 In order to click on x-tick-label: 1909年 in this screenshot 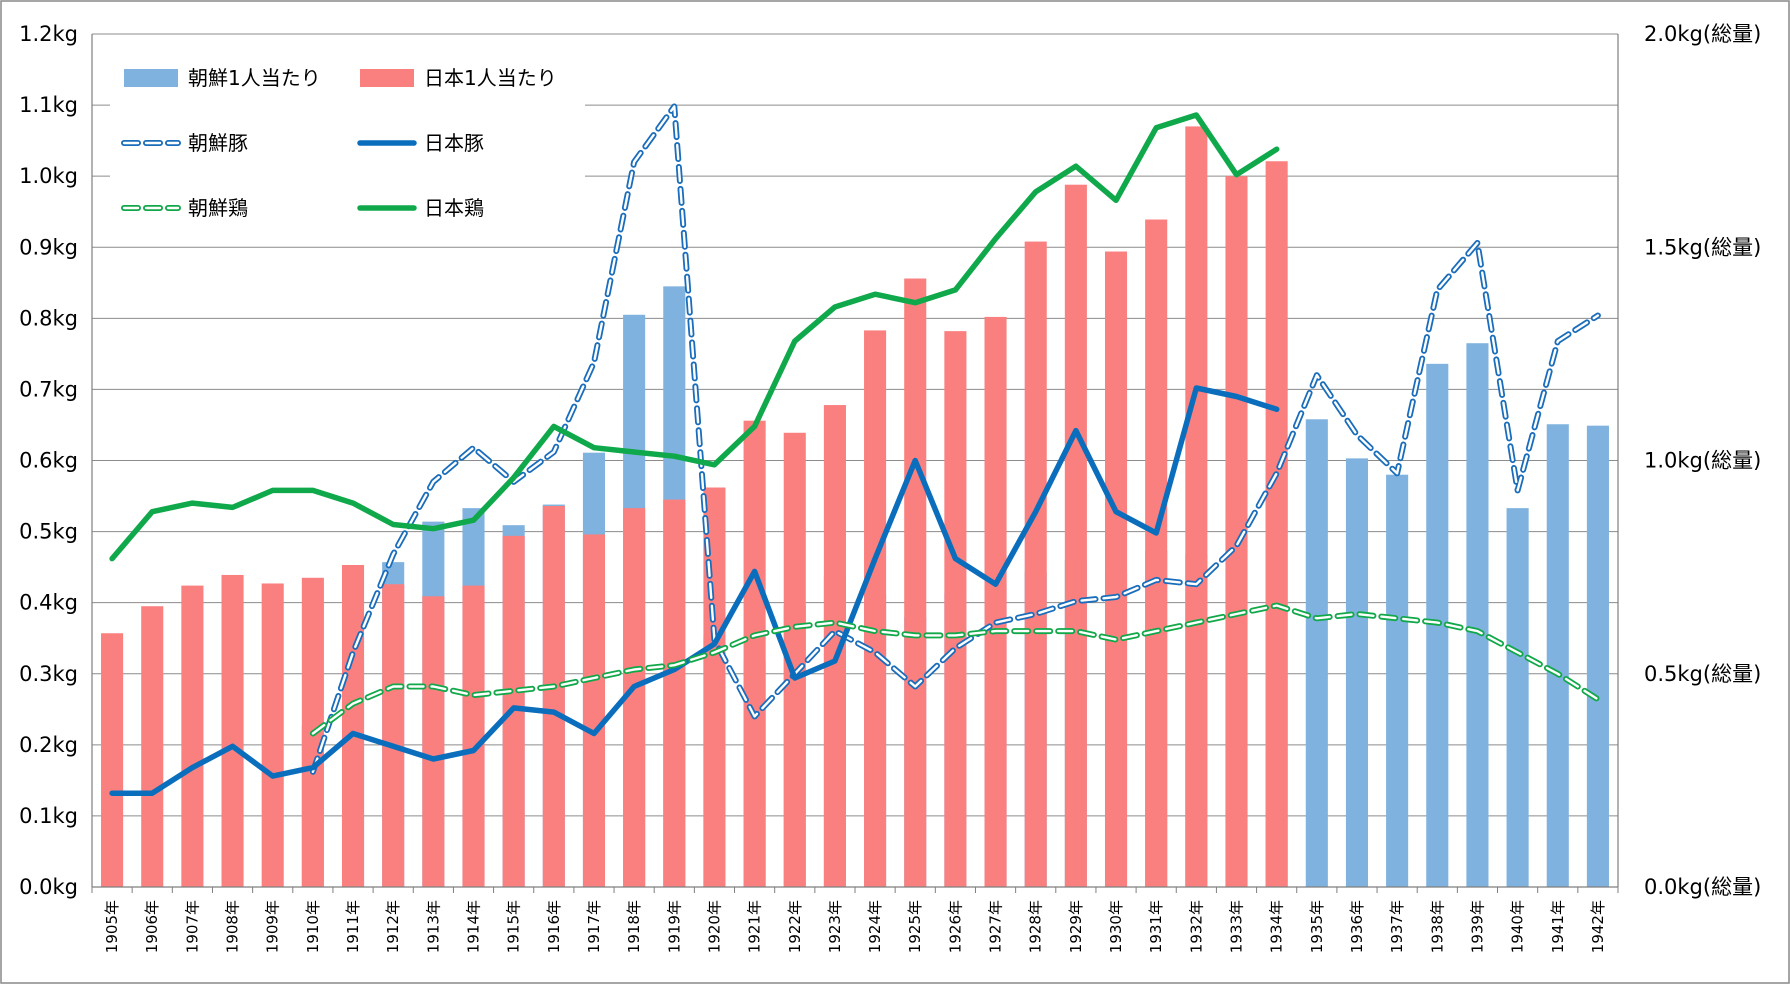, I will do `click(273, 926)`.